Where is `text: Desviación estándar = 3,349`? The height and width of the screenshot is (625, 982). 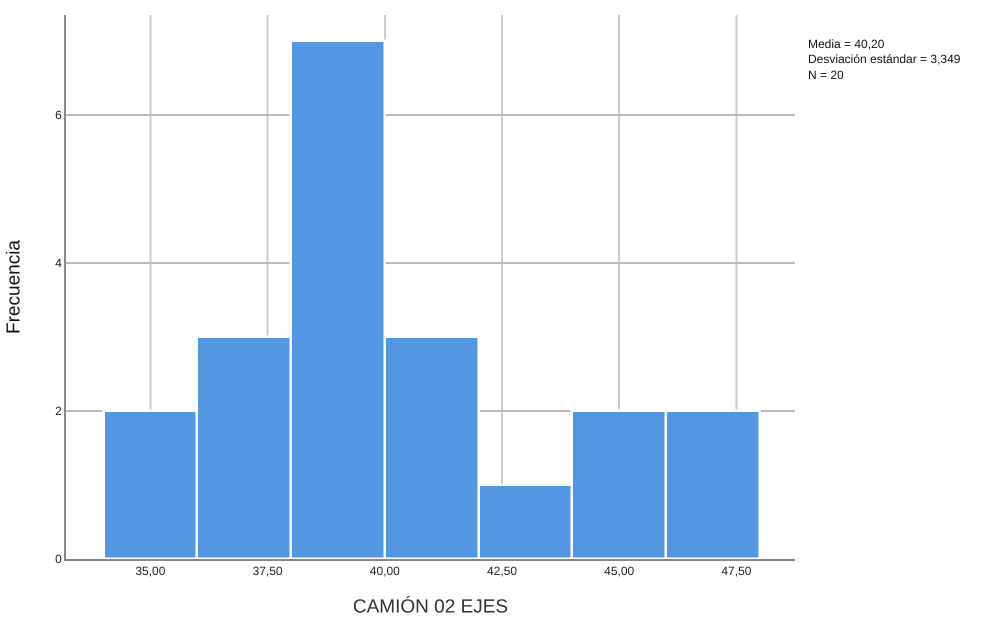 text: Desviación estándar = 3,349 is located at coordinates (884, 59).